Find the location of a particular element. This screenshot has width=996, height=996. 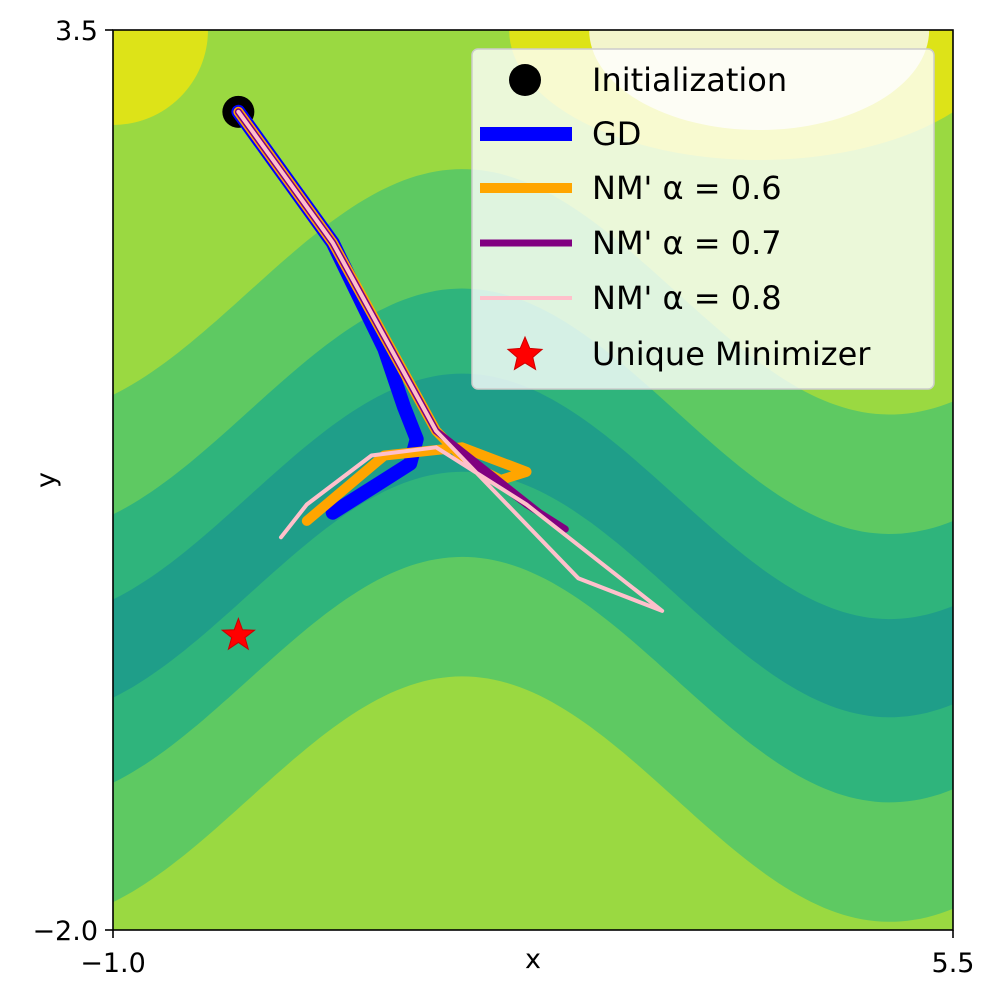

x-tick-label-right: 5.5 is located at coordinates (953, 963).